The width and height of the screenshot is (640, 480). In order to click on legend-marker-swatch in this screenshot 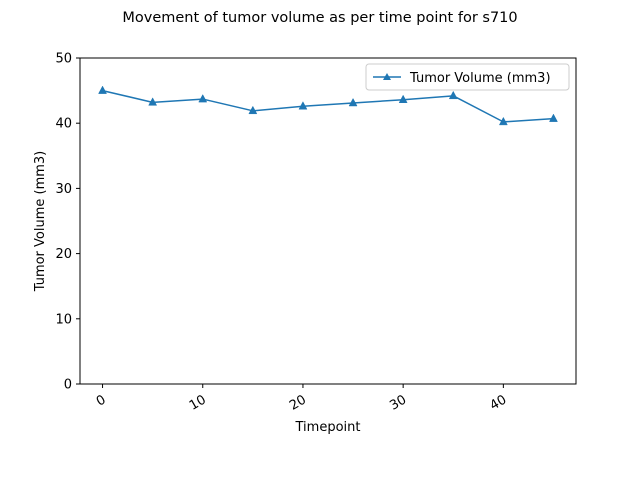, I will do `click(387, 76)`.